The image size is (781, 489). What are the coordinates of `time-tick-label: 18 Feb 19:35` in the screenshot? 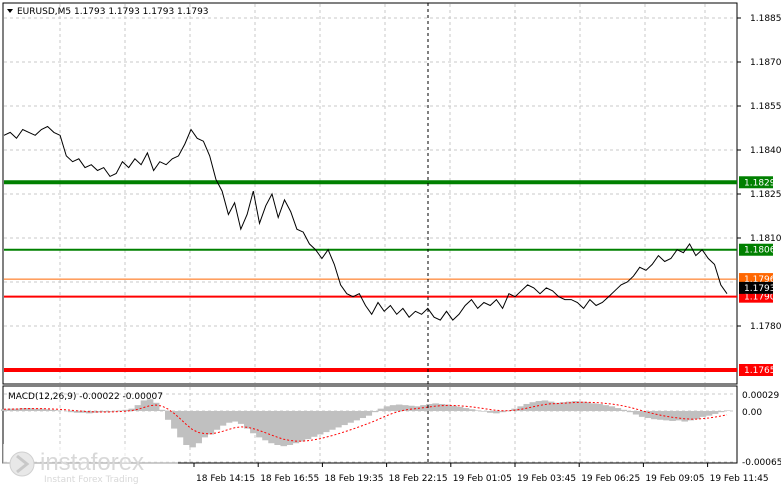 It's located at (353, 479).